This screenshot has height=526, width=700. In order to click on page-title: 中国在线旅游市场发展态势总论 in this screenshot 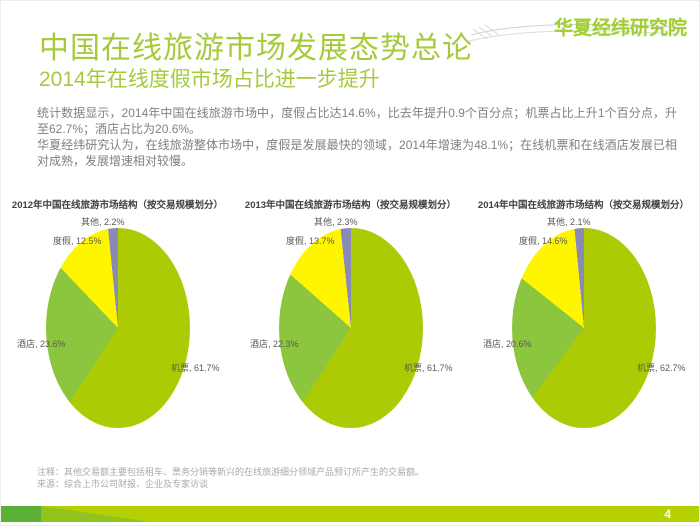, I will do `click(256, 48)`.